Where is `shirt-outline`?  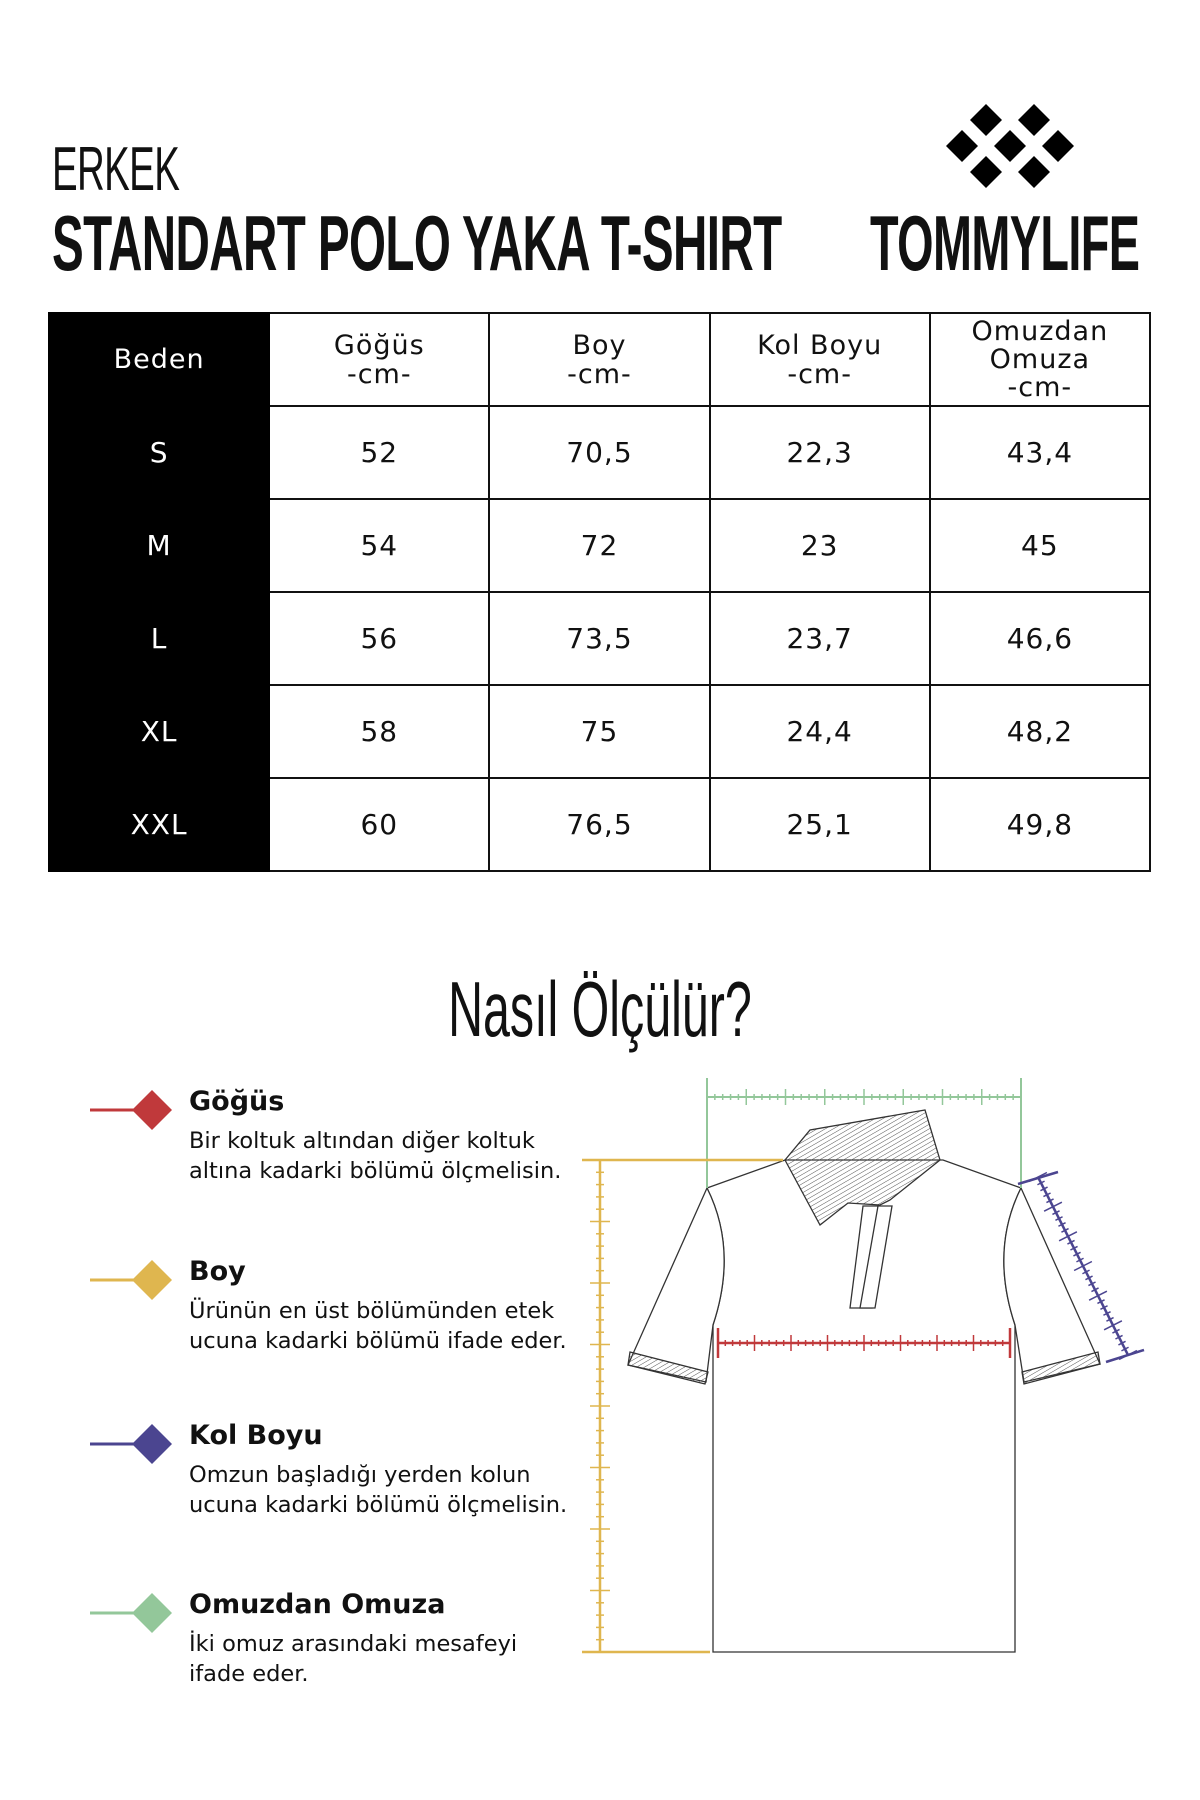 shirt-outline is located at coordinates (864, 1381).